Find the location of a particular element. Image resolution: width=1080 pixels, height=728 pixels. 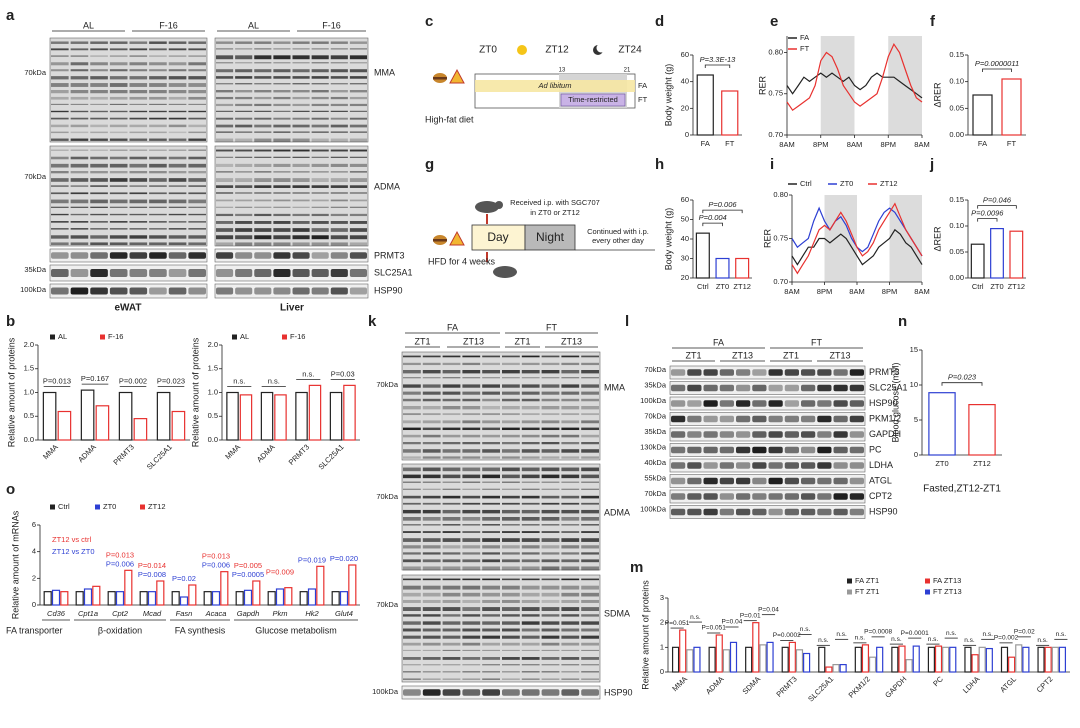

blot-row is located at coordinates (128, 291).